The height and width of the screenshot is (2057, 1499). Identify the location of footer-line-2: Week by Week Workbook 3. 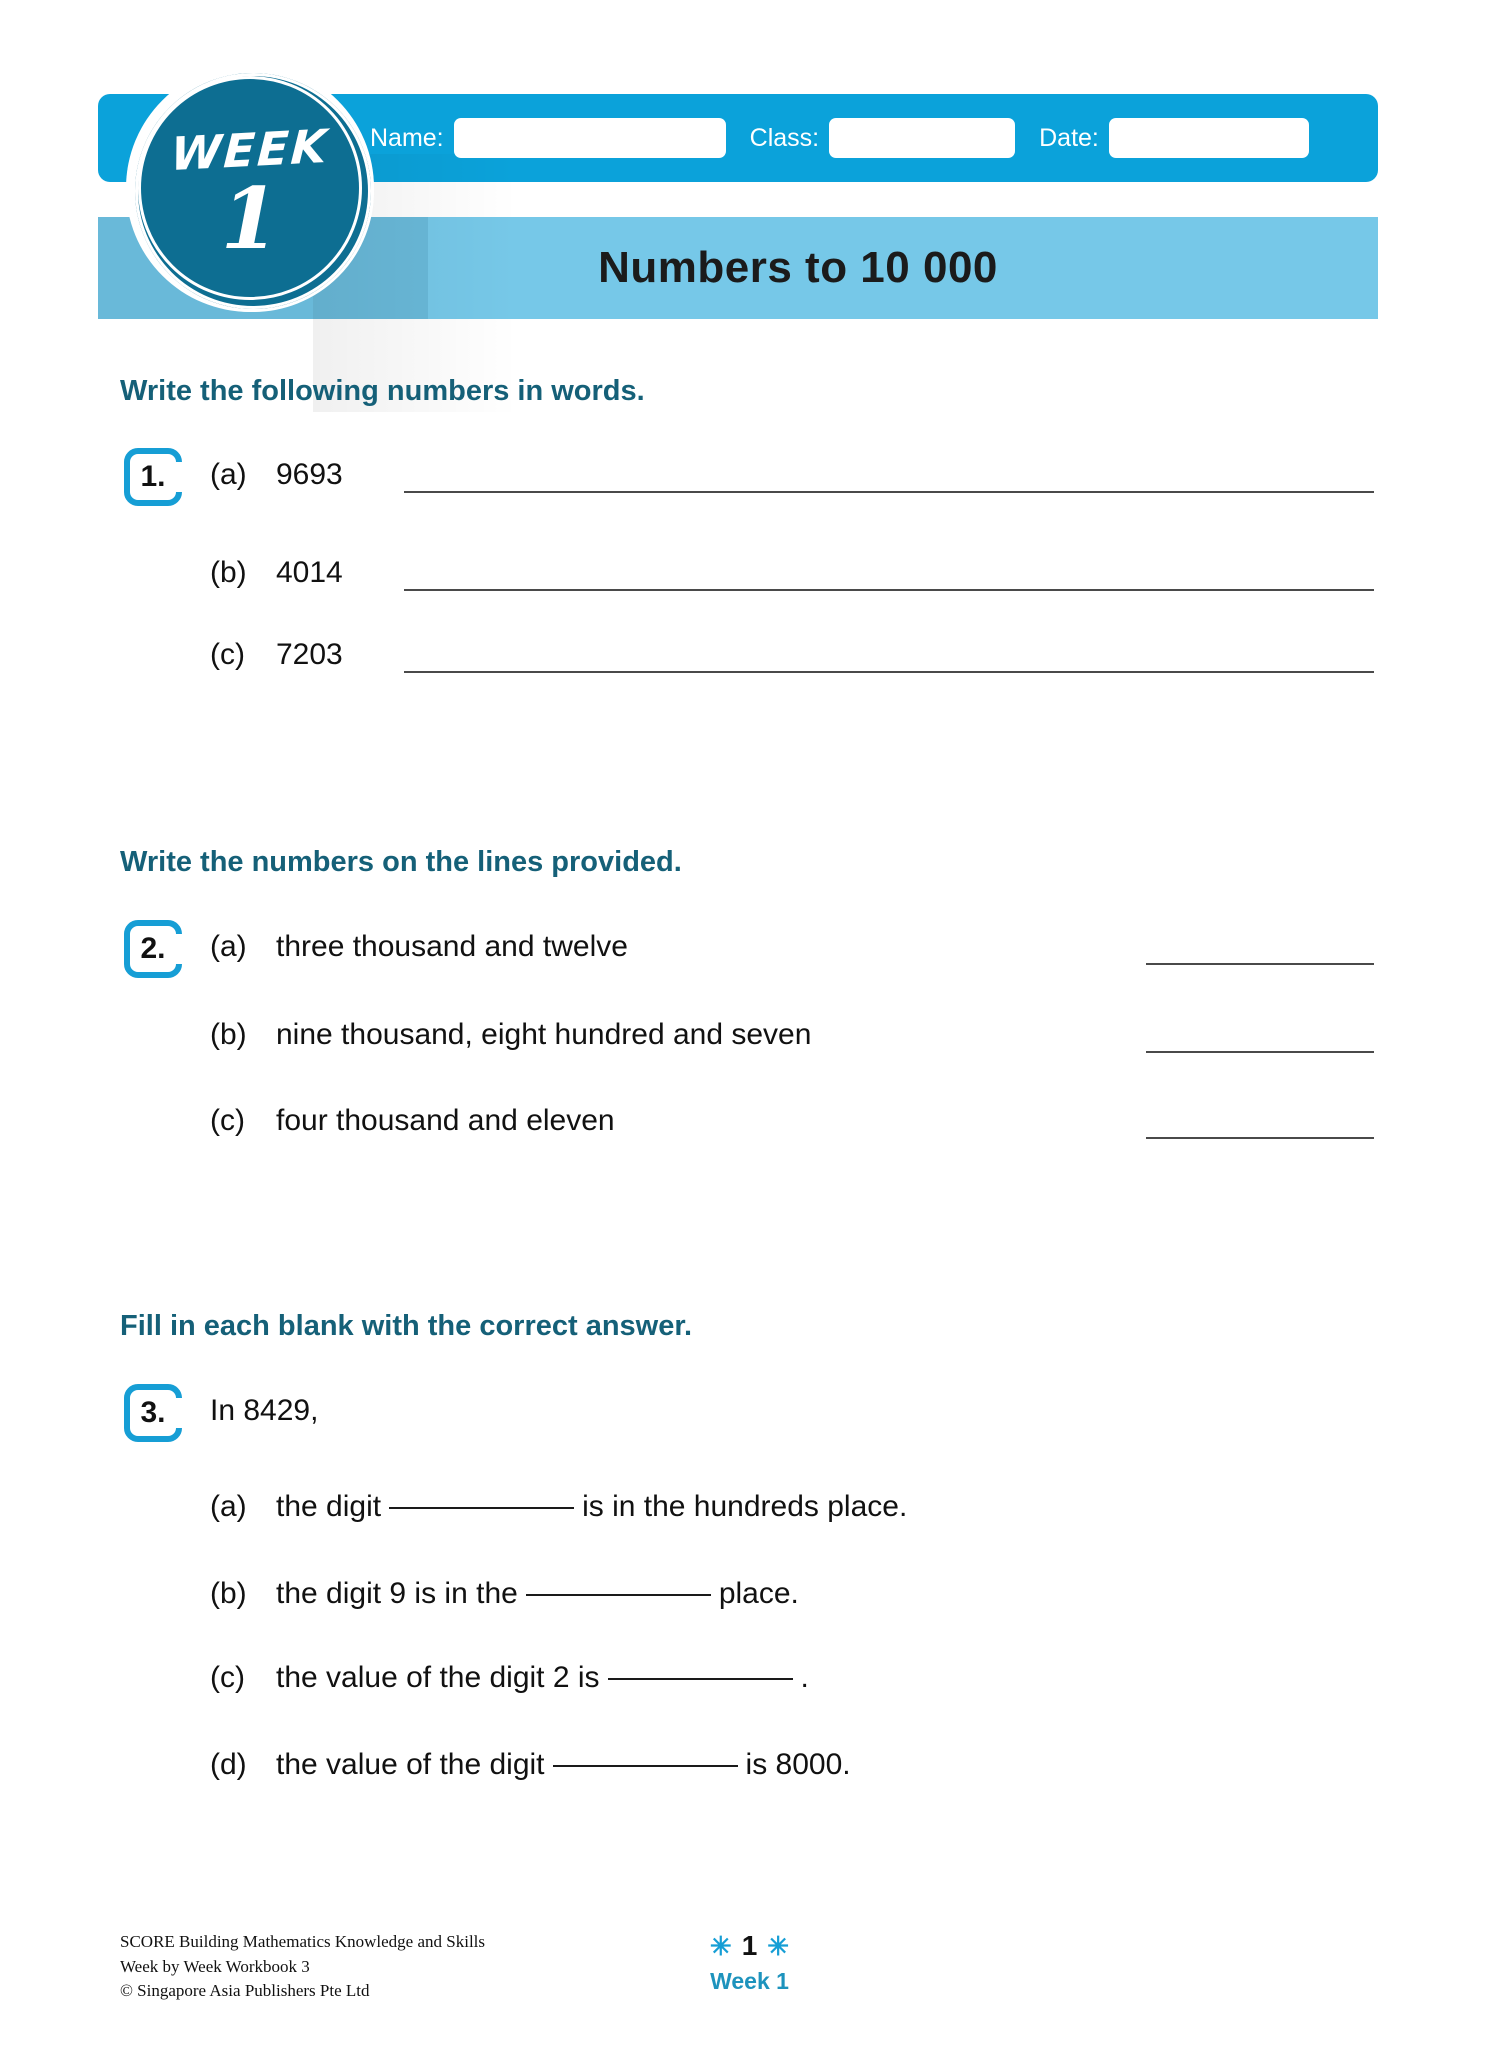
(215, 1966).